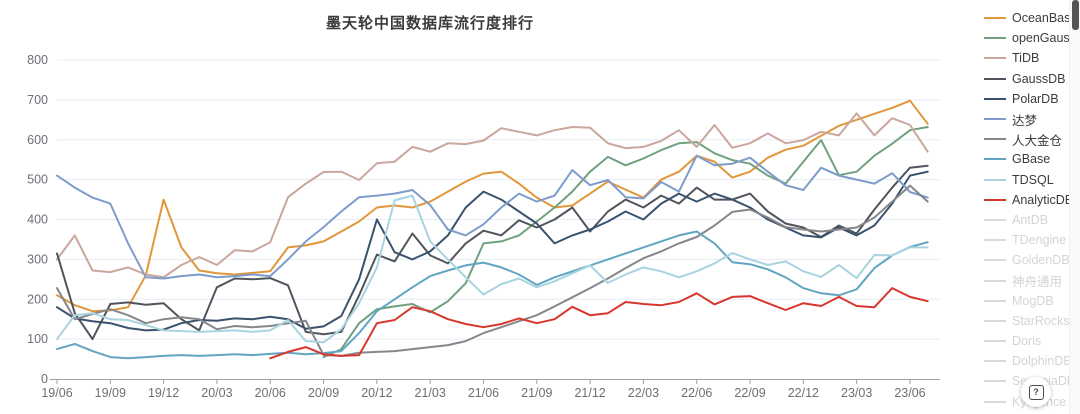  I want to click on legend-item-神舟通用: 神舟通用, so click(1032, 280).